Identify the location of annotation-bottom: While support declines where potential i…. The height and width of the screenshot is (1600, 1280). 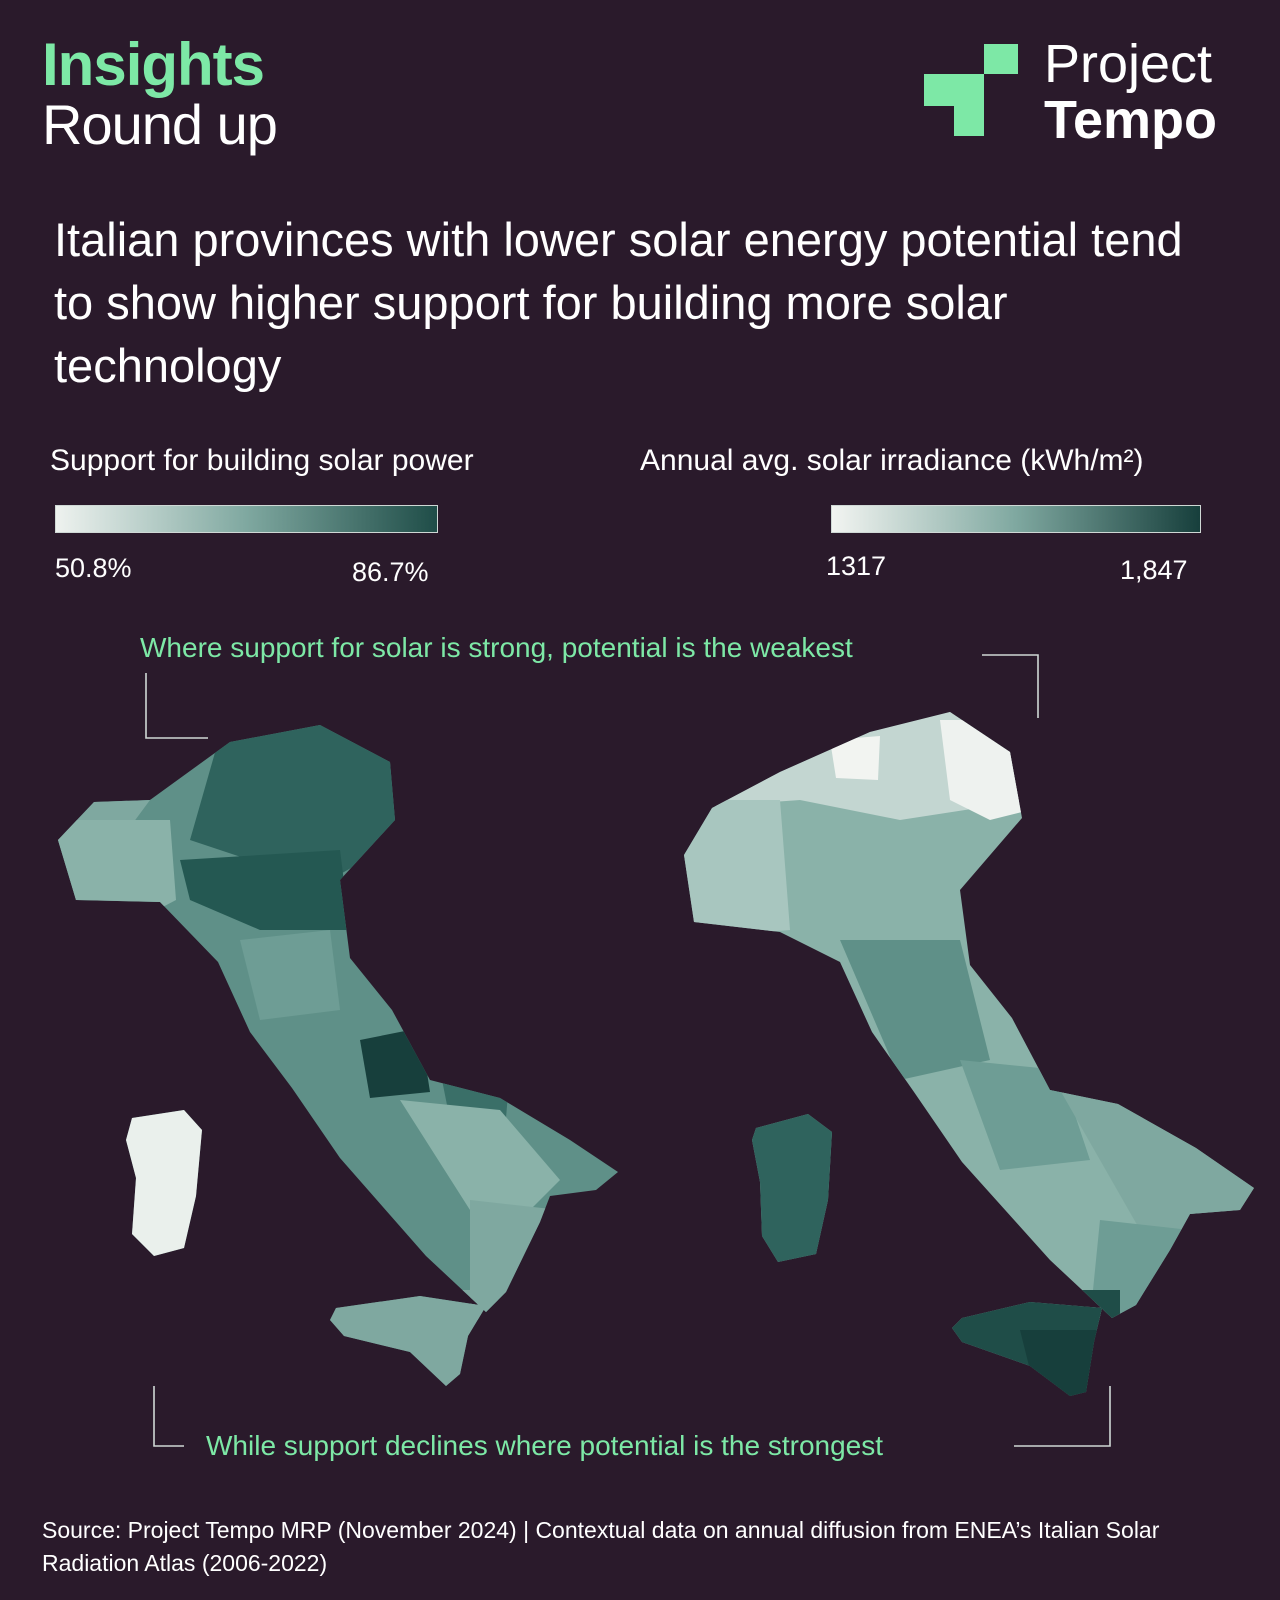
(545, 1445).